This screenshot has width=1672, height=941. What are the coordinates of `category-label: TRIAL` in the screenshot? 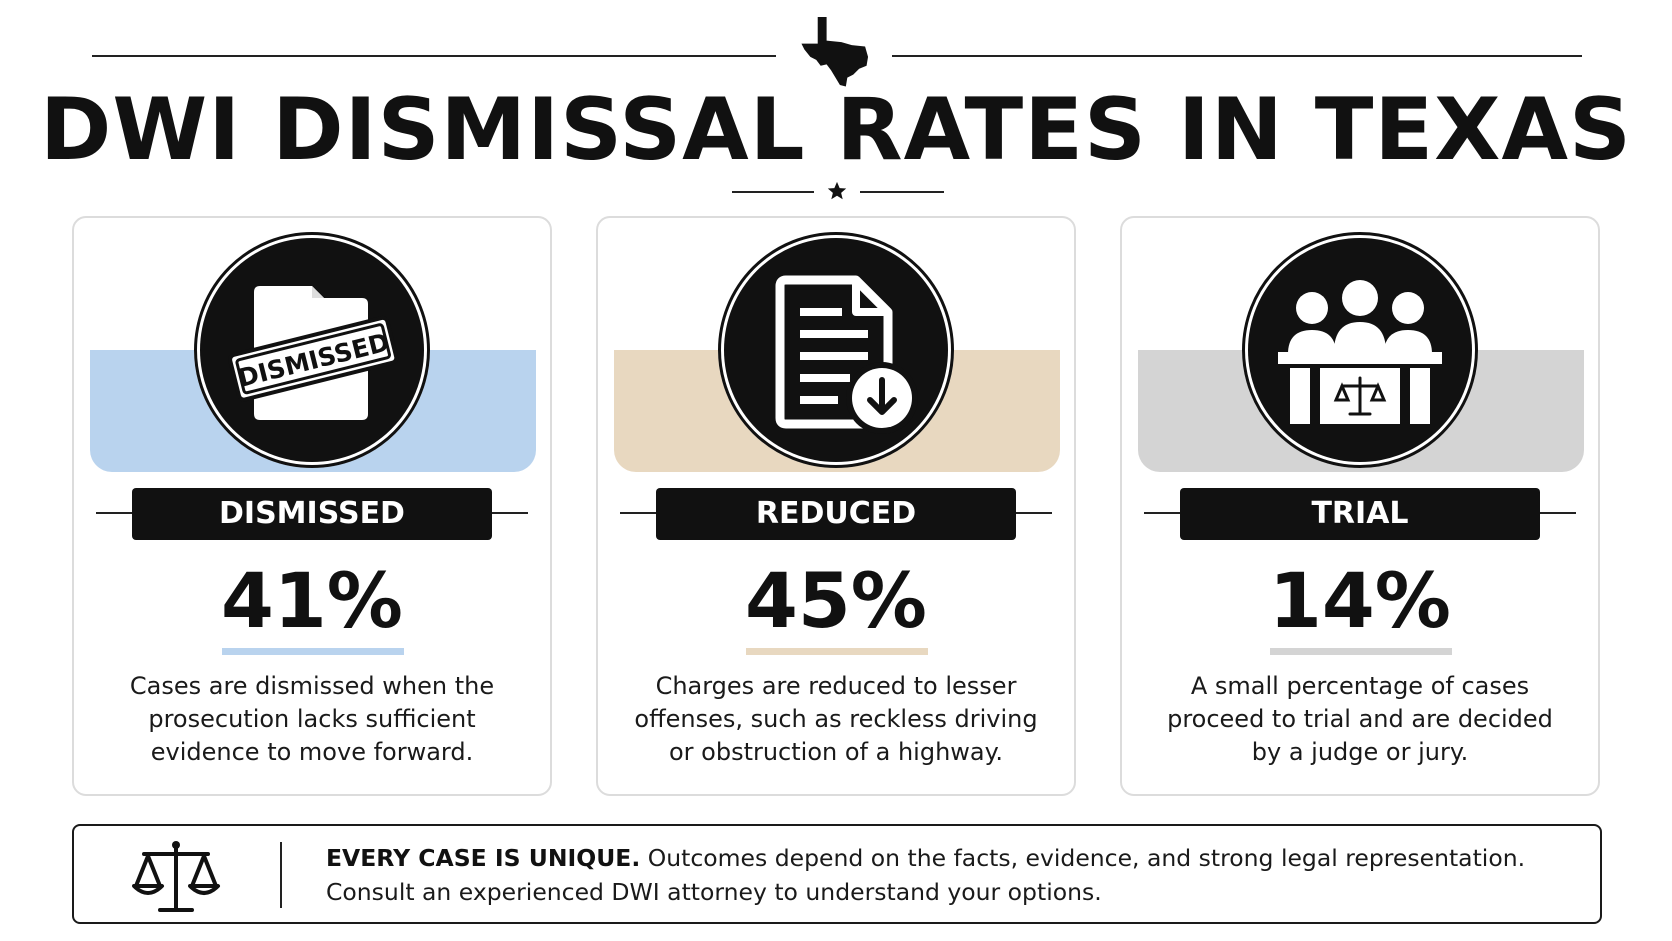 It's located at (1360, 514).